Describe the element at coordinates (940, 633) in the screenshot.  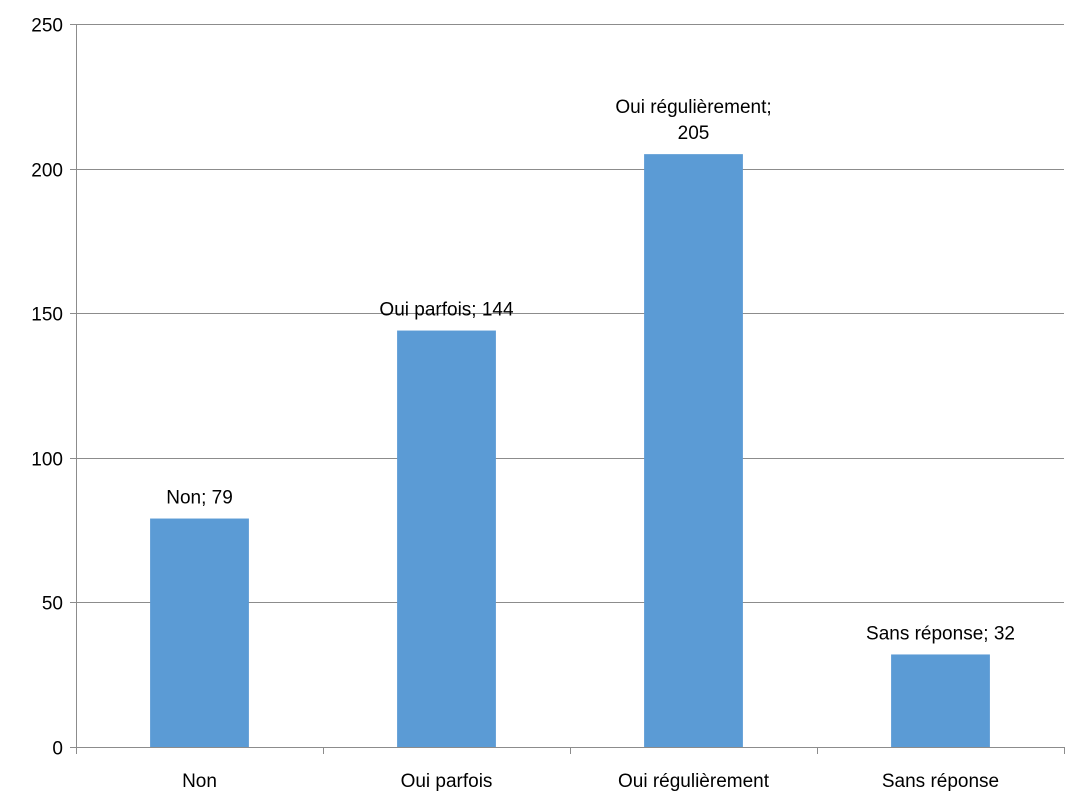
I see `data-label: Sans réponse; 32` at that location.